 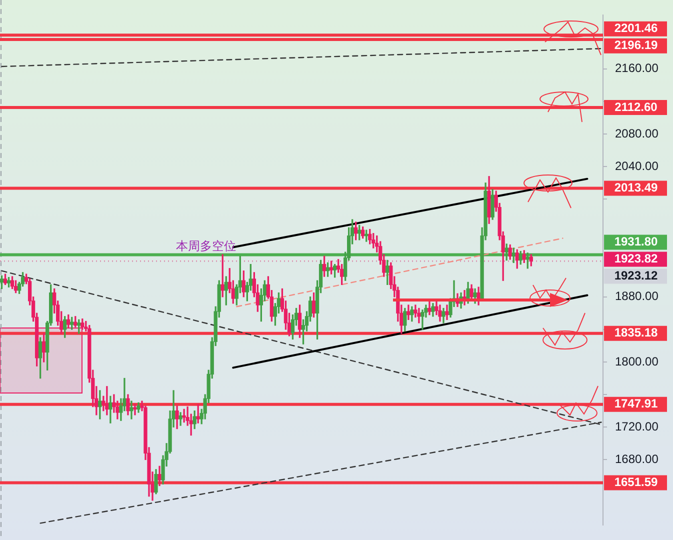 I want to click on y-tick-label: 1800.00, so click(x=637, y=361).